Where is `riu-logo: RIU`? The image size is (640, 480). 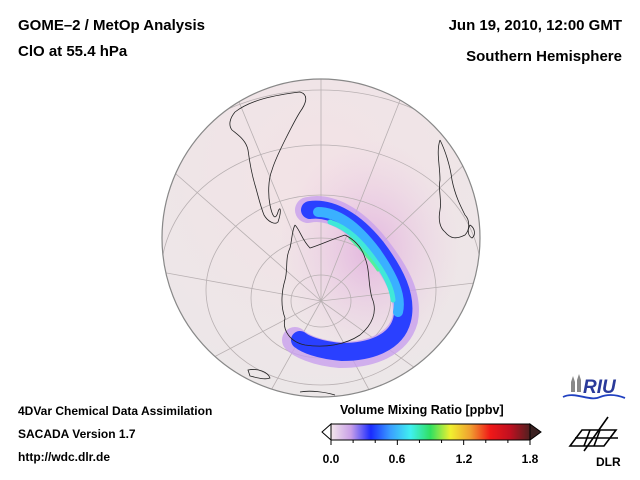 riu-logo: RIU is located at coordinates (594, 387).